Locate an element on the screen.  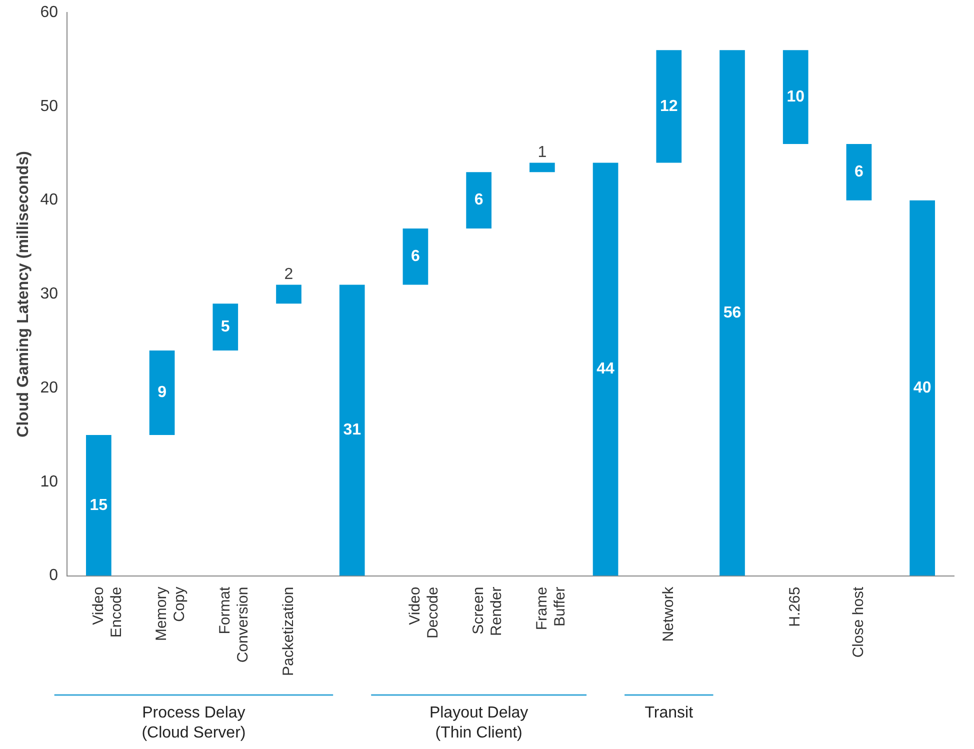
x-tick-label: Format Conversion is located at coordinates (234, 624).